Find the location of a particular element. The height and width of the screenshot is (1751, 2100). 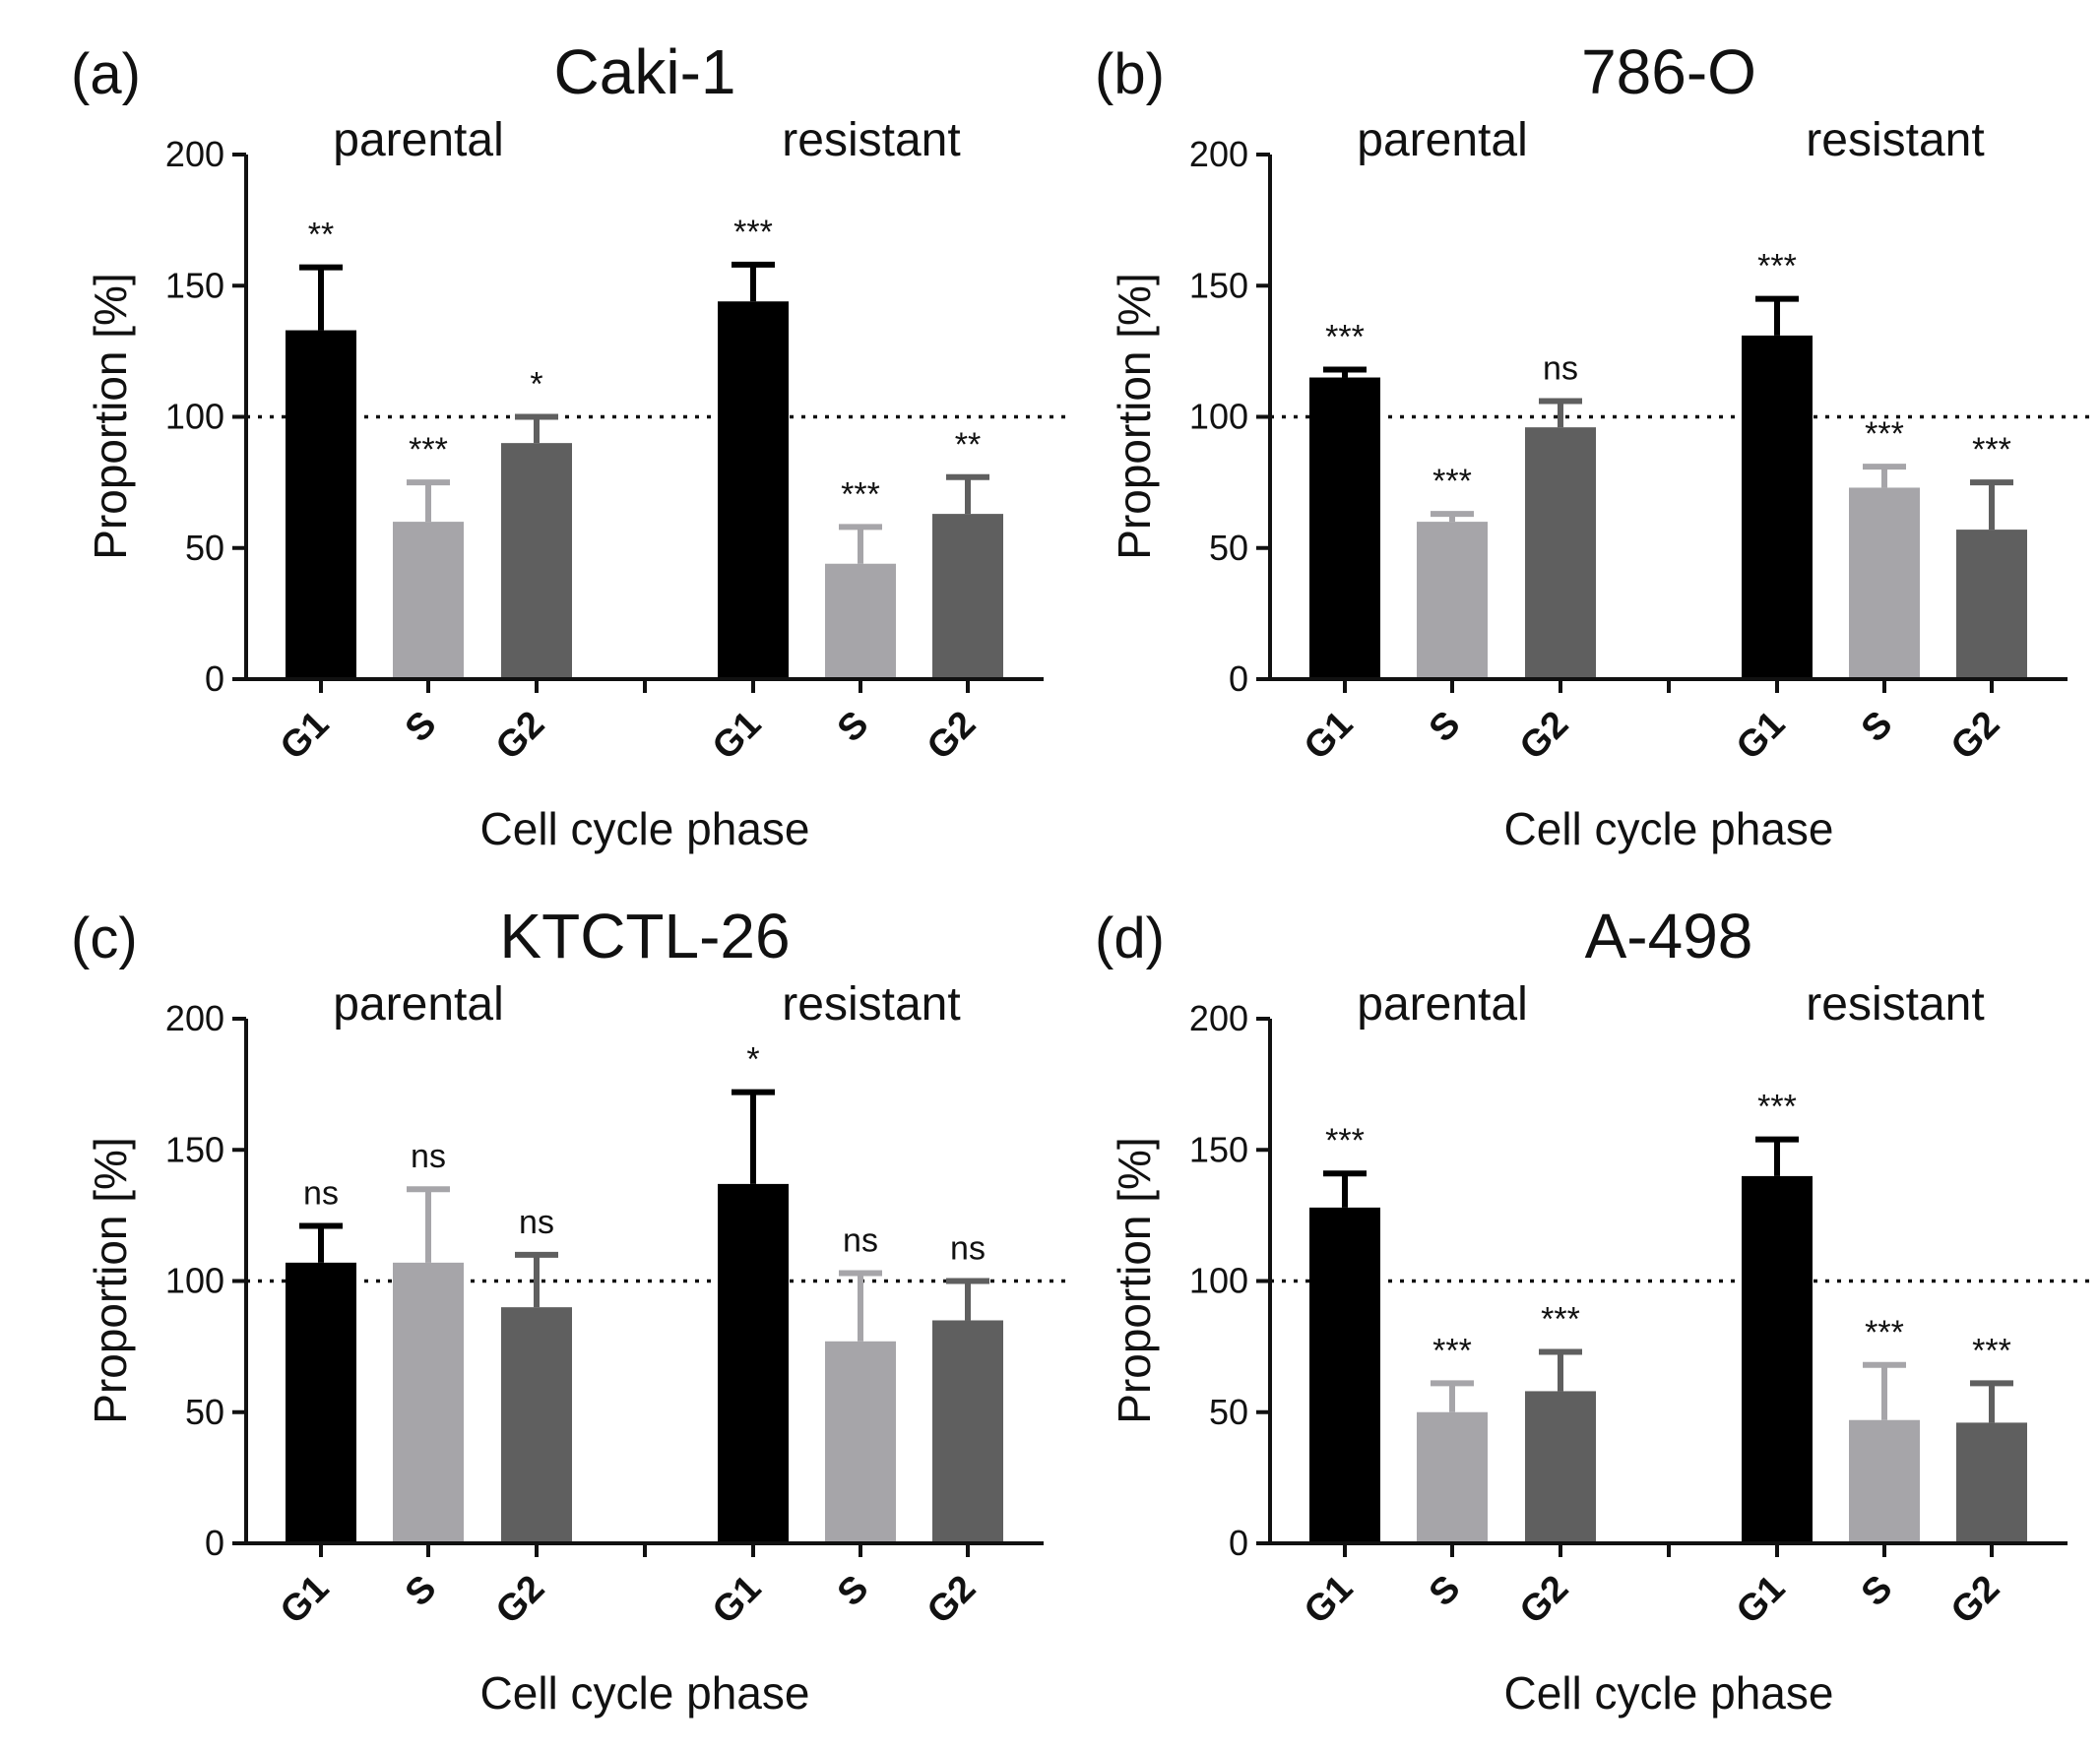

panel-title: A-498 is located at coordinates (1669, 936).